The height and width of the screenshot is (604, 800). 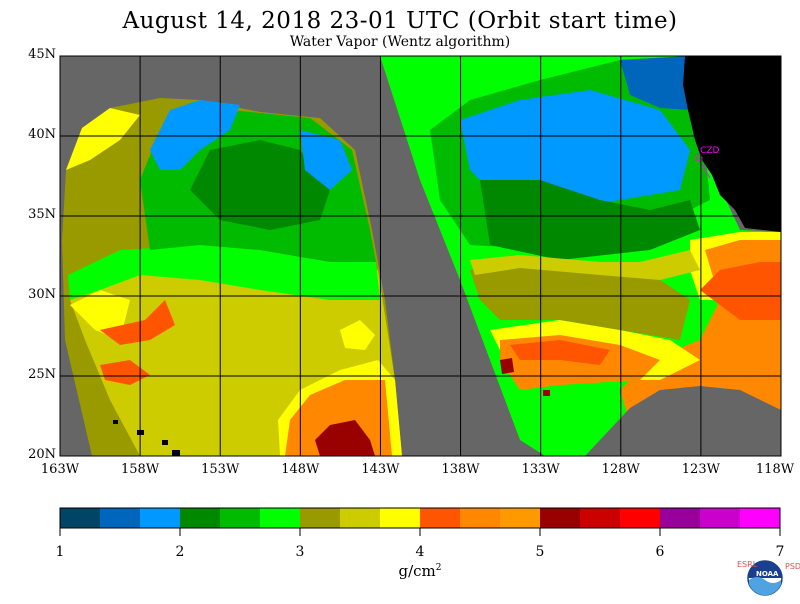 I want to click on longitude-label: 123W, so click(x=700, y=469).